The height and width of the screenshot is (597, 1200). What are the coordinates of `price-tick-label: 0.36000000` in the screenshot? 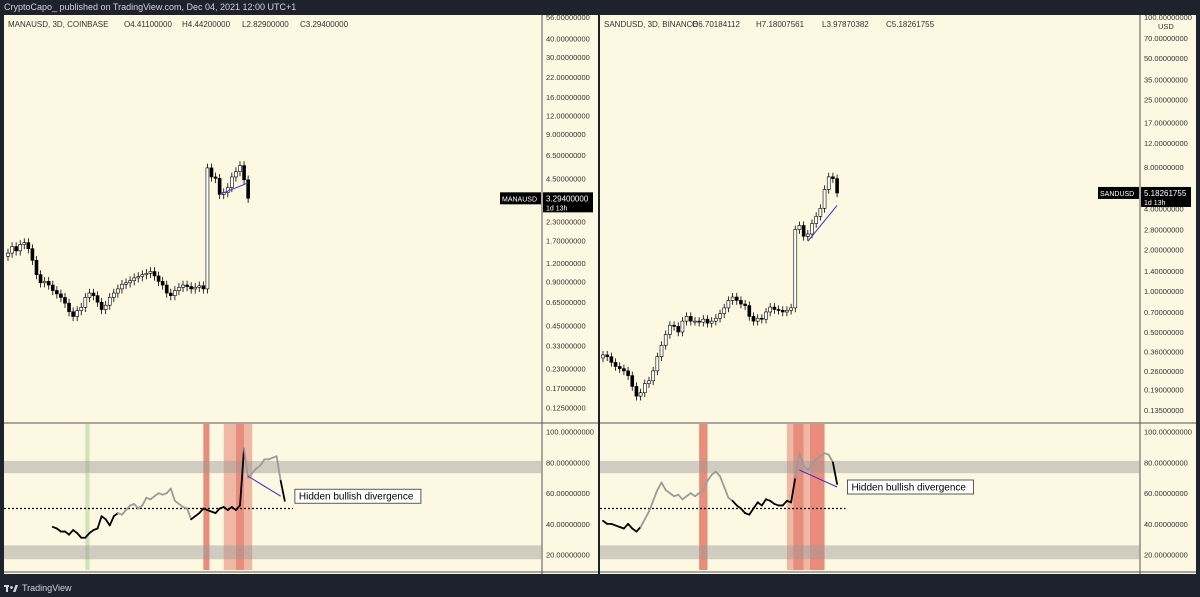 It's located at (1164, 352).